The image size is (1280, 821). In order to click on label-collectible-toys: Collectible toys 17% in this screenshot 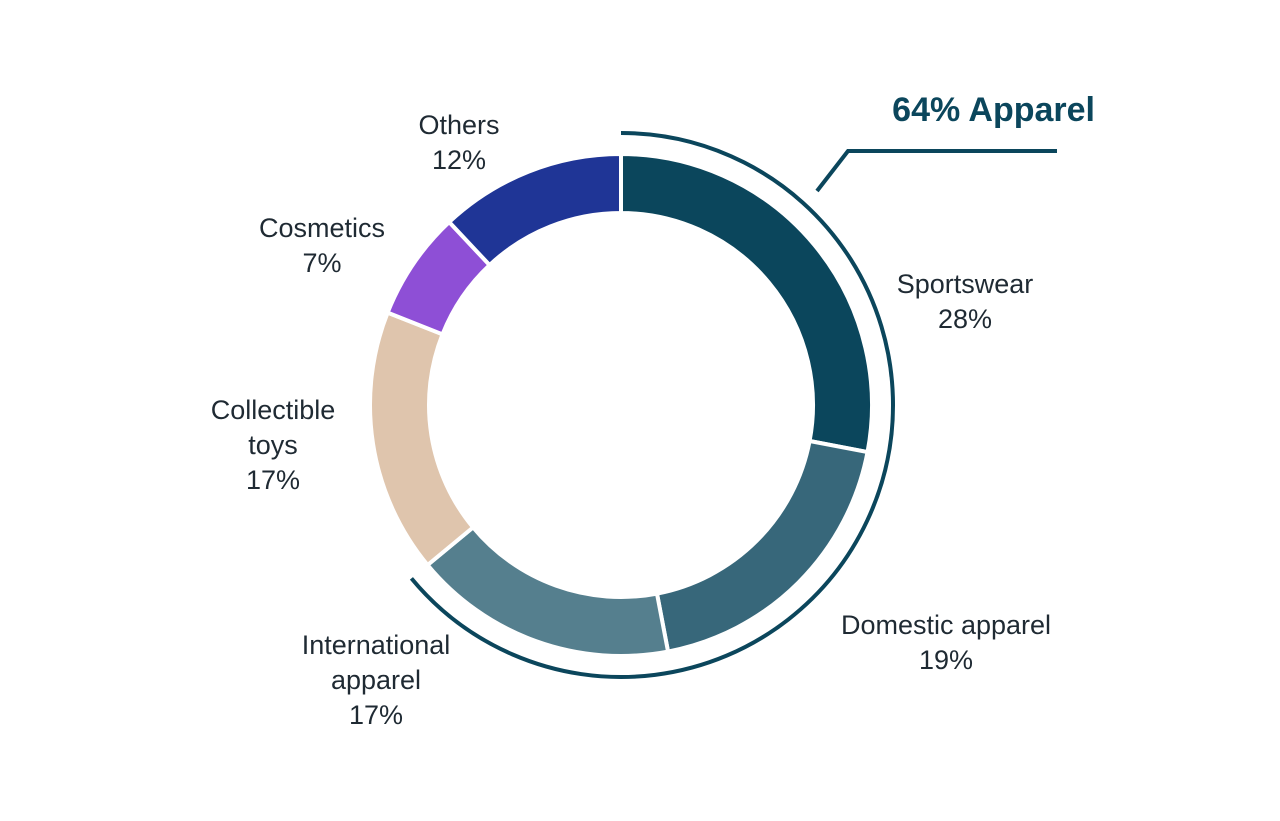, I will do `click(273, 445)`.